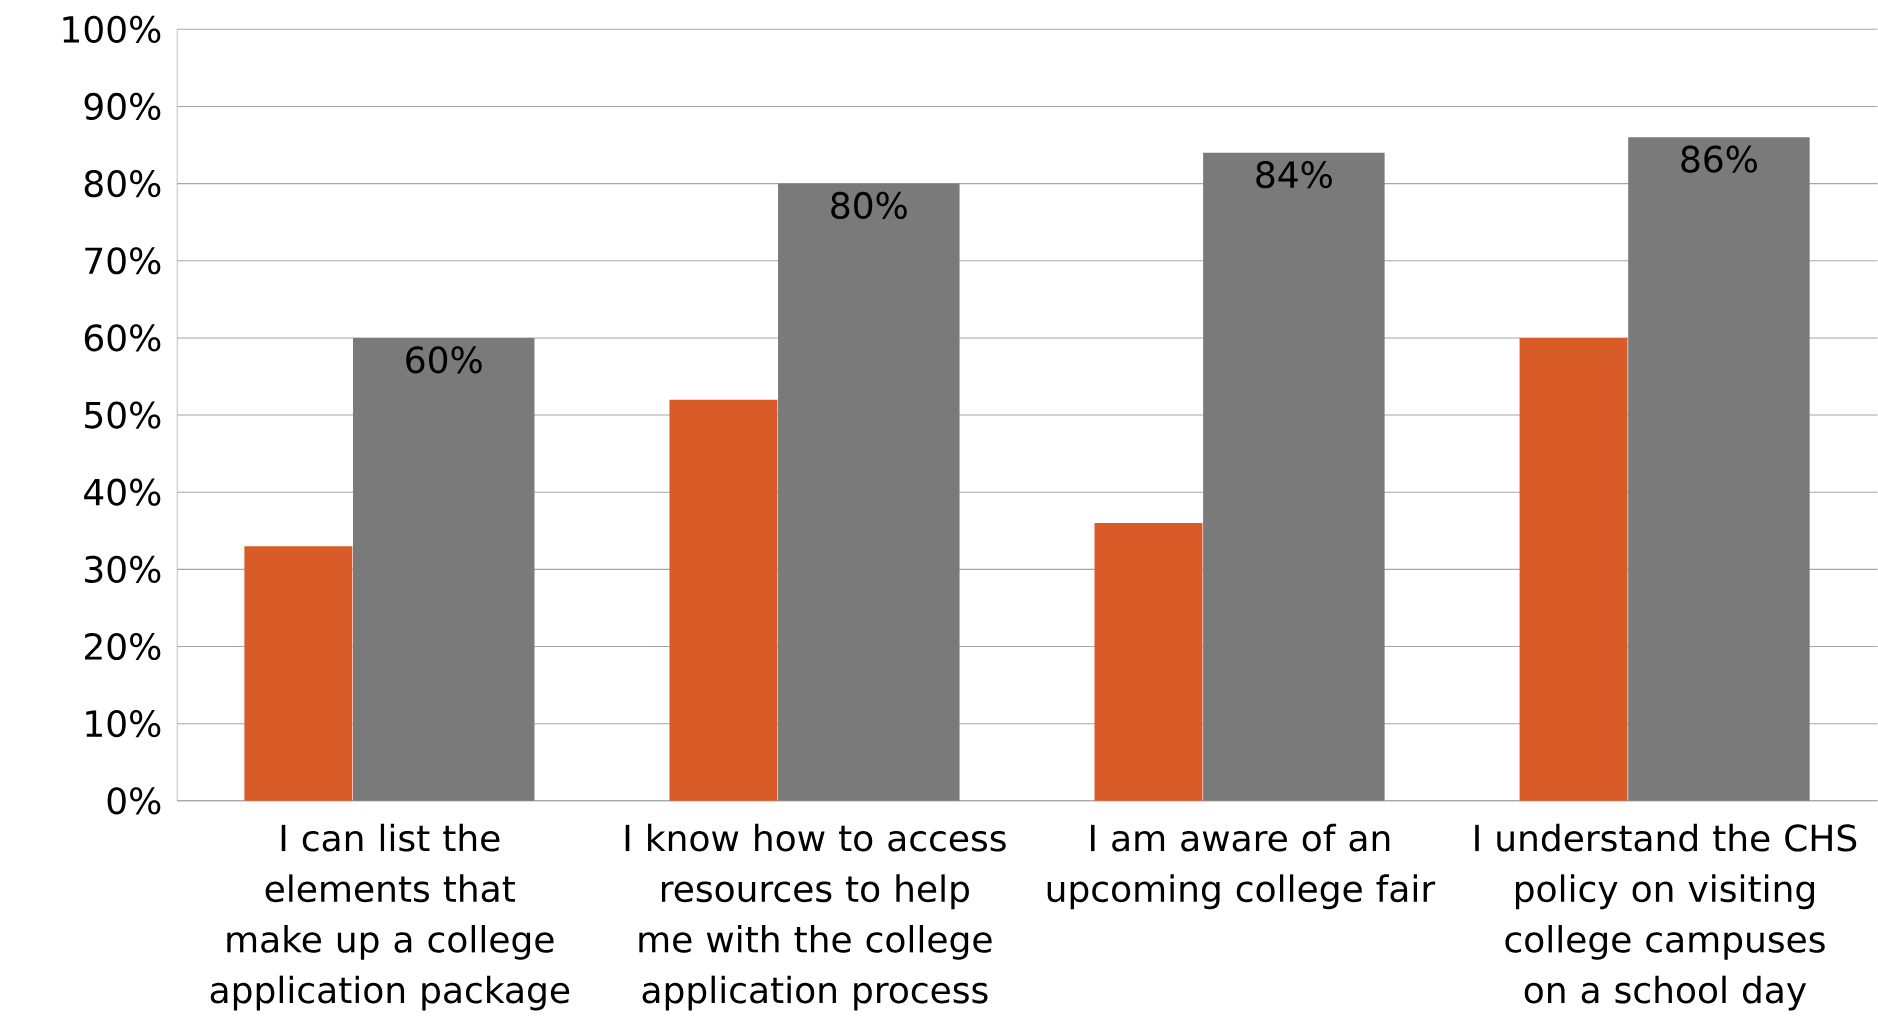 The height and width of the screenshot is (1035, 1878). What do you see at coordinates (1666, 917) in the screenshot?
I see `x-tick-label: I understand the CHS policy on visiting college campuses on a school day` at bounding box center [1666, 917].